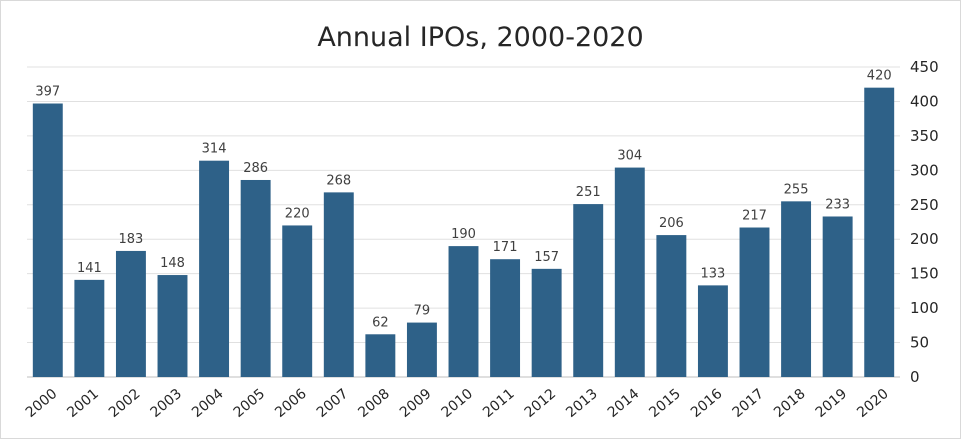  Describe the element at coordinates (629, 156) in the screenshot. I see `data-label-2014: 304` at that location.